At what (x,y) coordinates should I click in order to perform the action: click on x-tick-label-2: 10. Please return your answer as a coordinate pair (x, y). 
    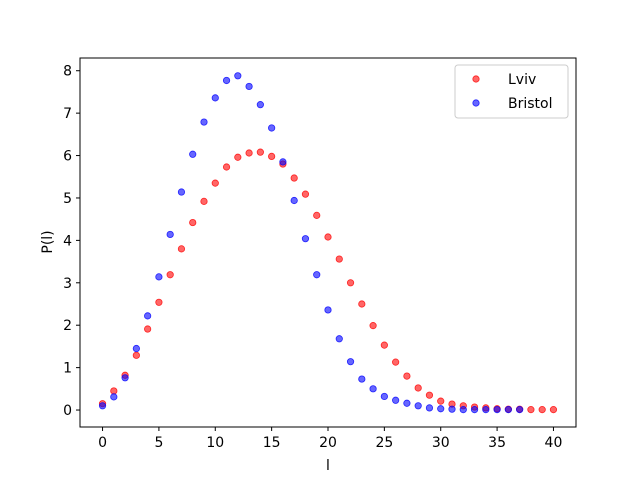
    Looking at the image, I should click on (215, 443).